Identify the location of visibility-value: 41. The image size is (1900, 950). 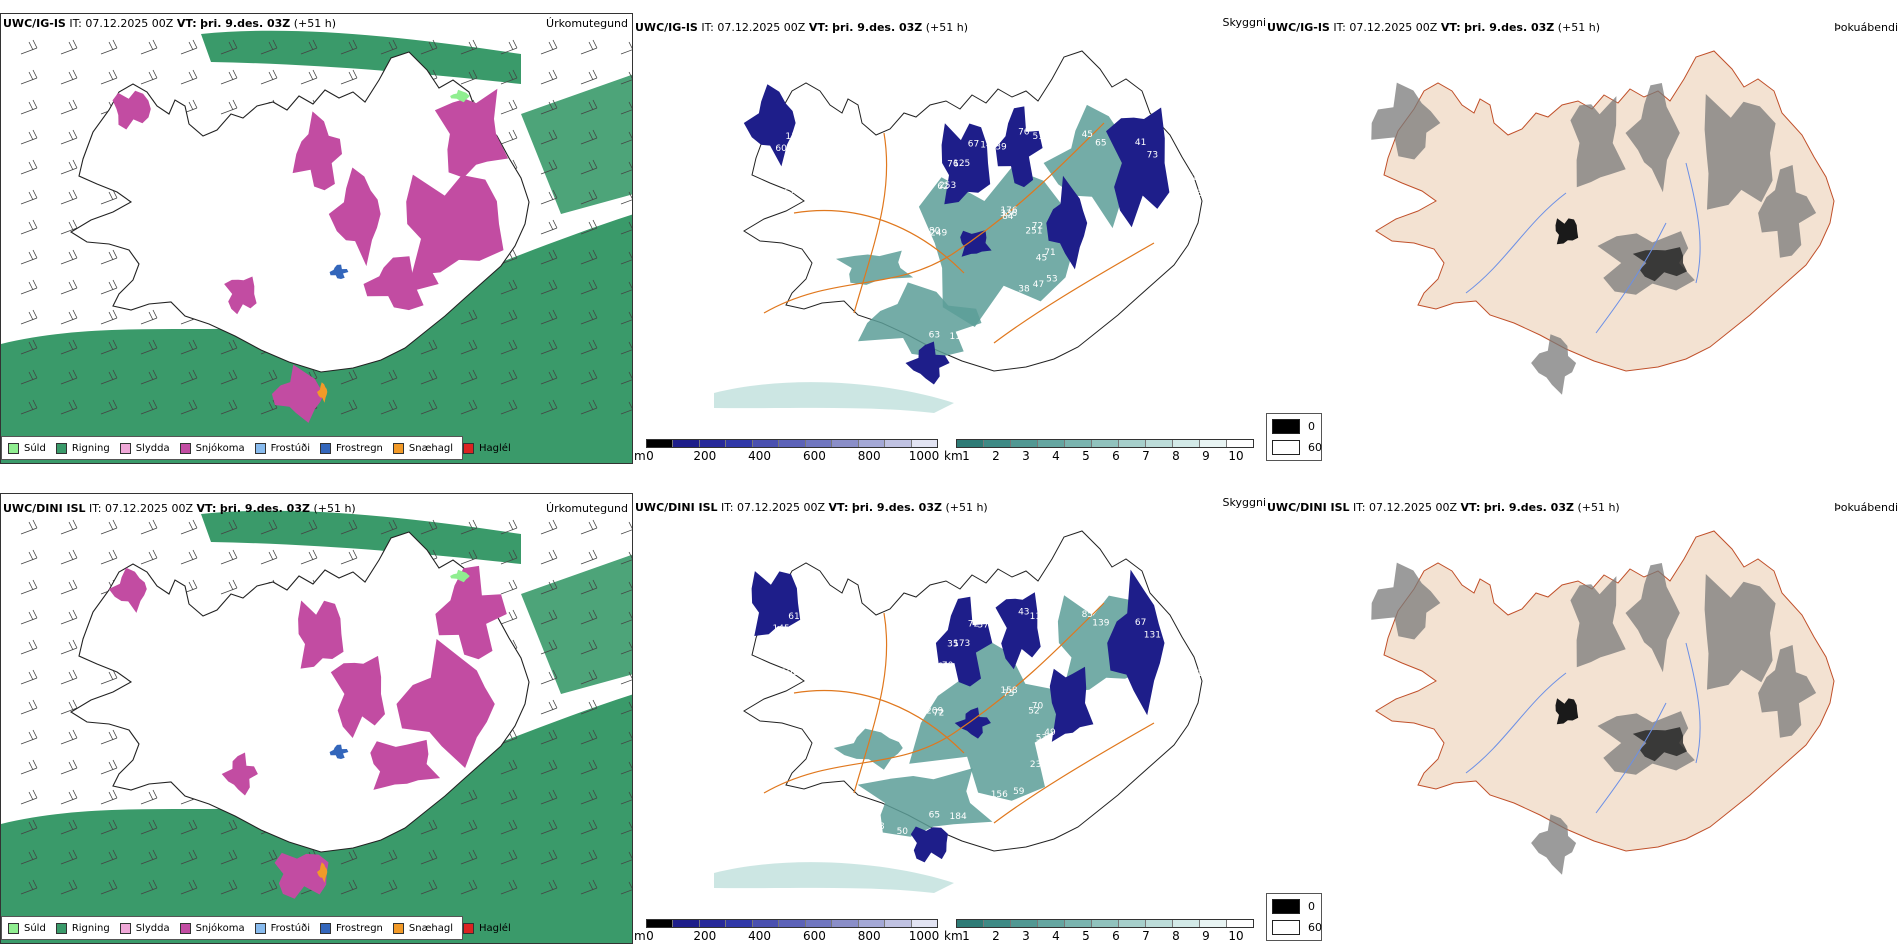
(1140, 143).